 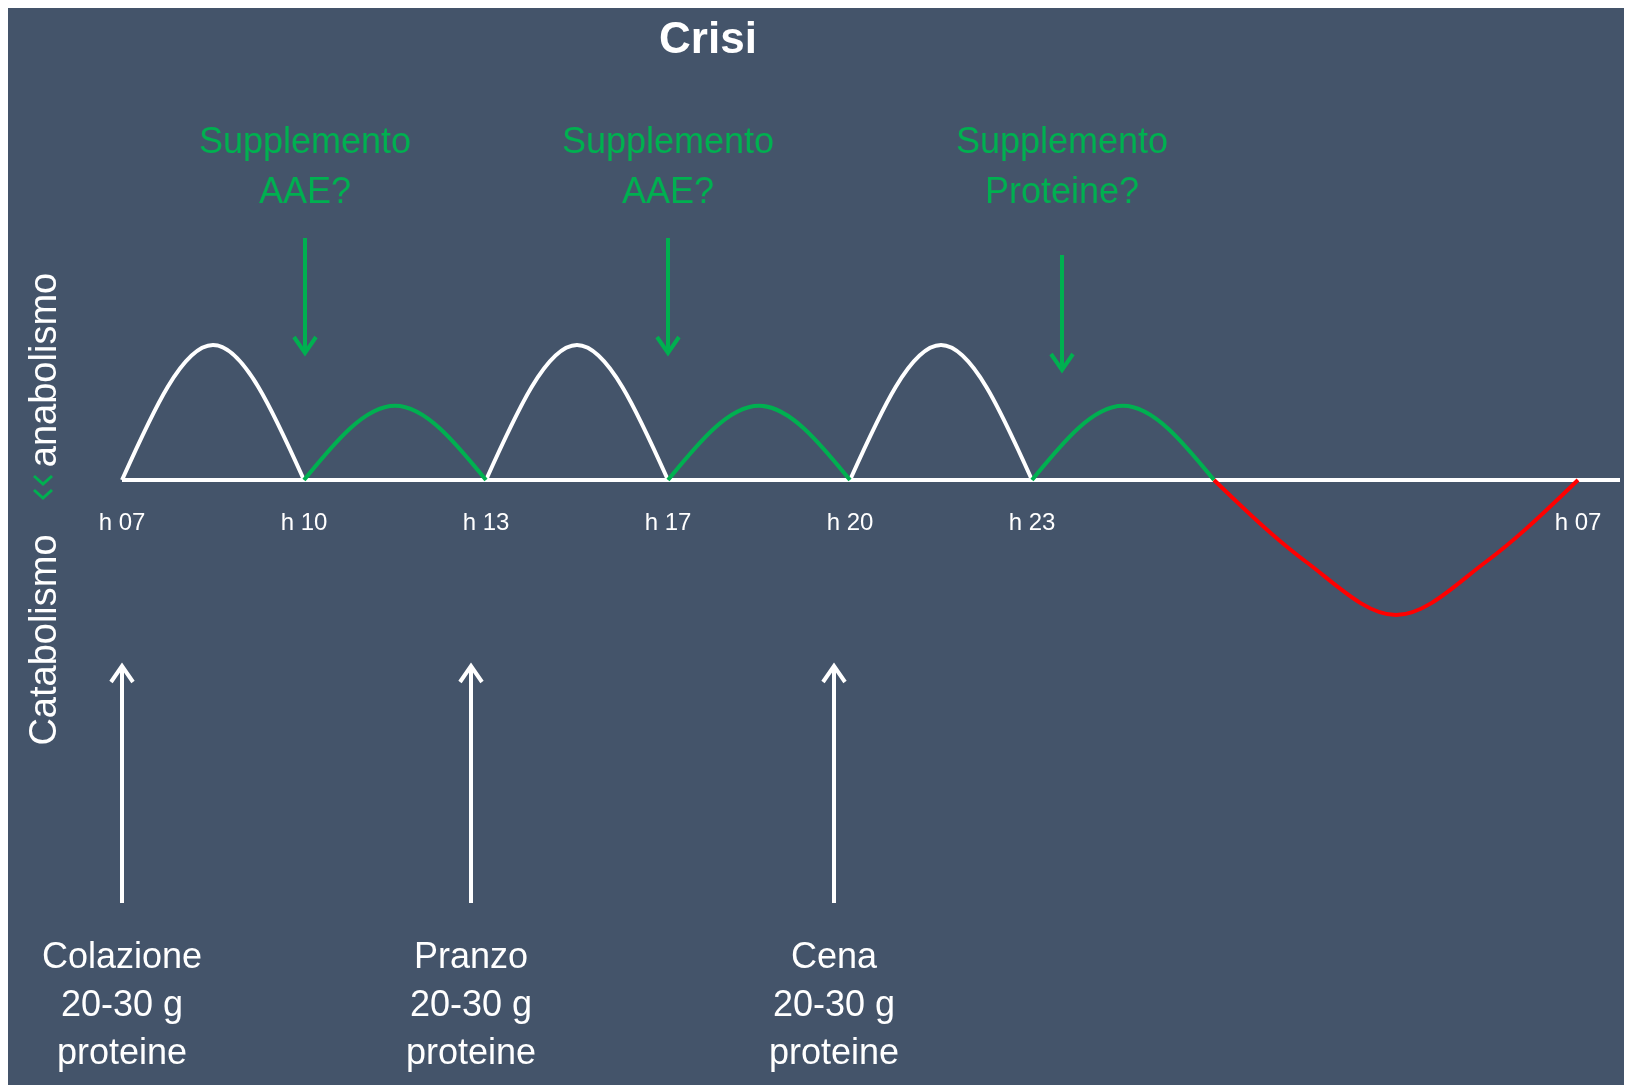 What do you see at coordinates (304, 521) in the screenshot?
I see `x-tick-label: h 10` at bounding box center [304, 521].